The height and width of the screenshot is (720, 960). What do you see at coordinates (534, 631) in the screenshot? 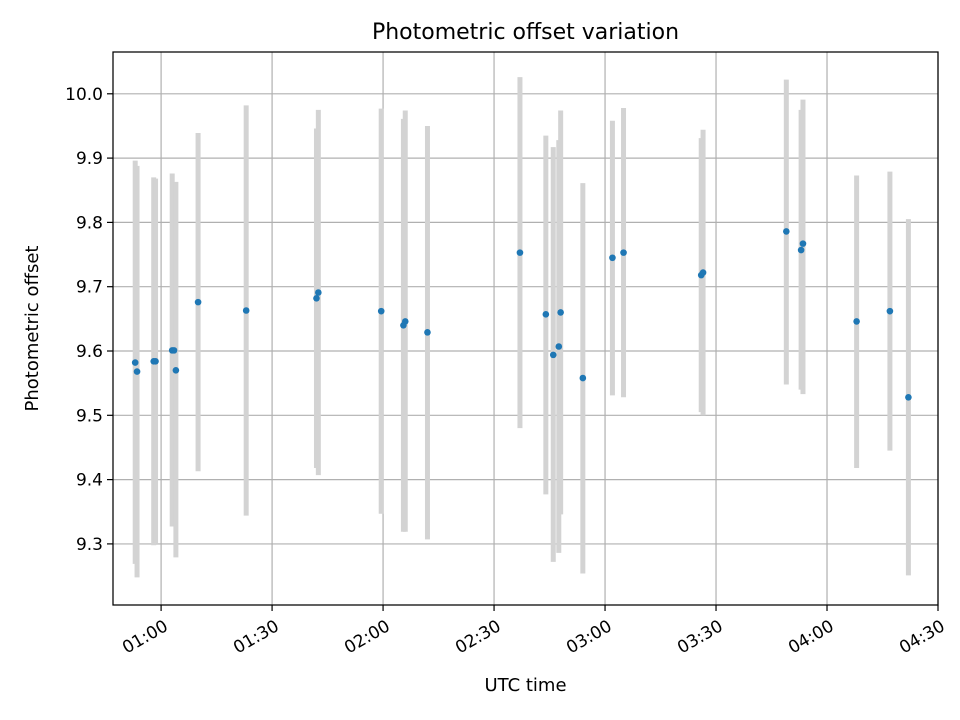
I see `x-axis-ticks: 01:00 01:30 02:00 02:30 03:00 03:30 04:00 04:30` at bounding box center [534, 631].